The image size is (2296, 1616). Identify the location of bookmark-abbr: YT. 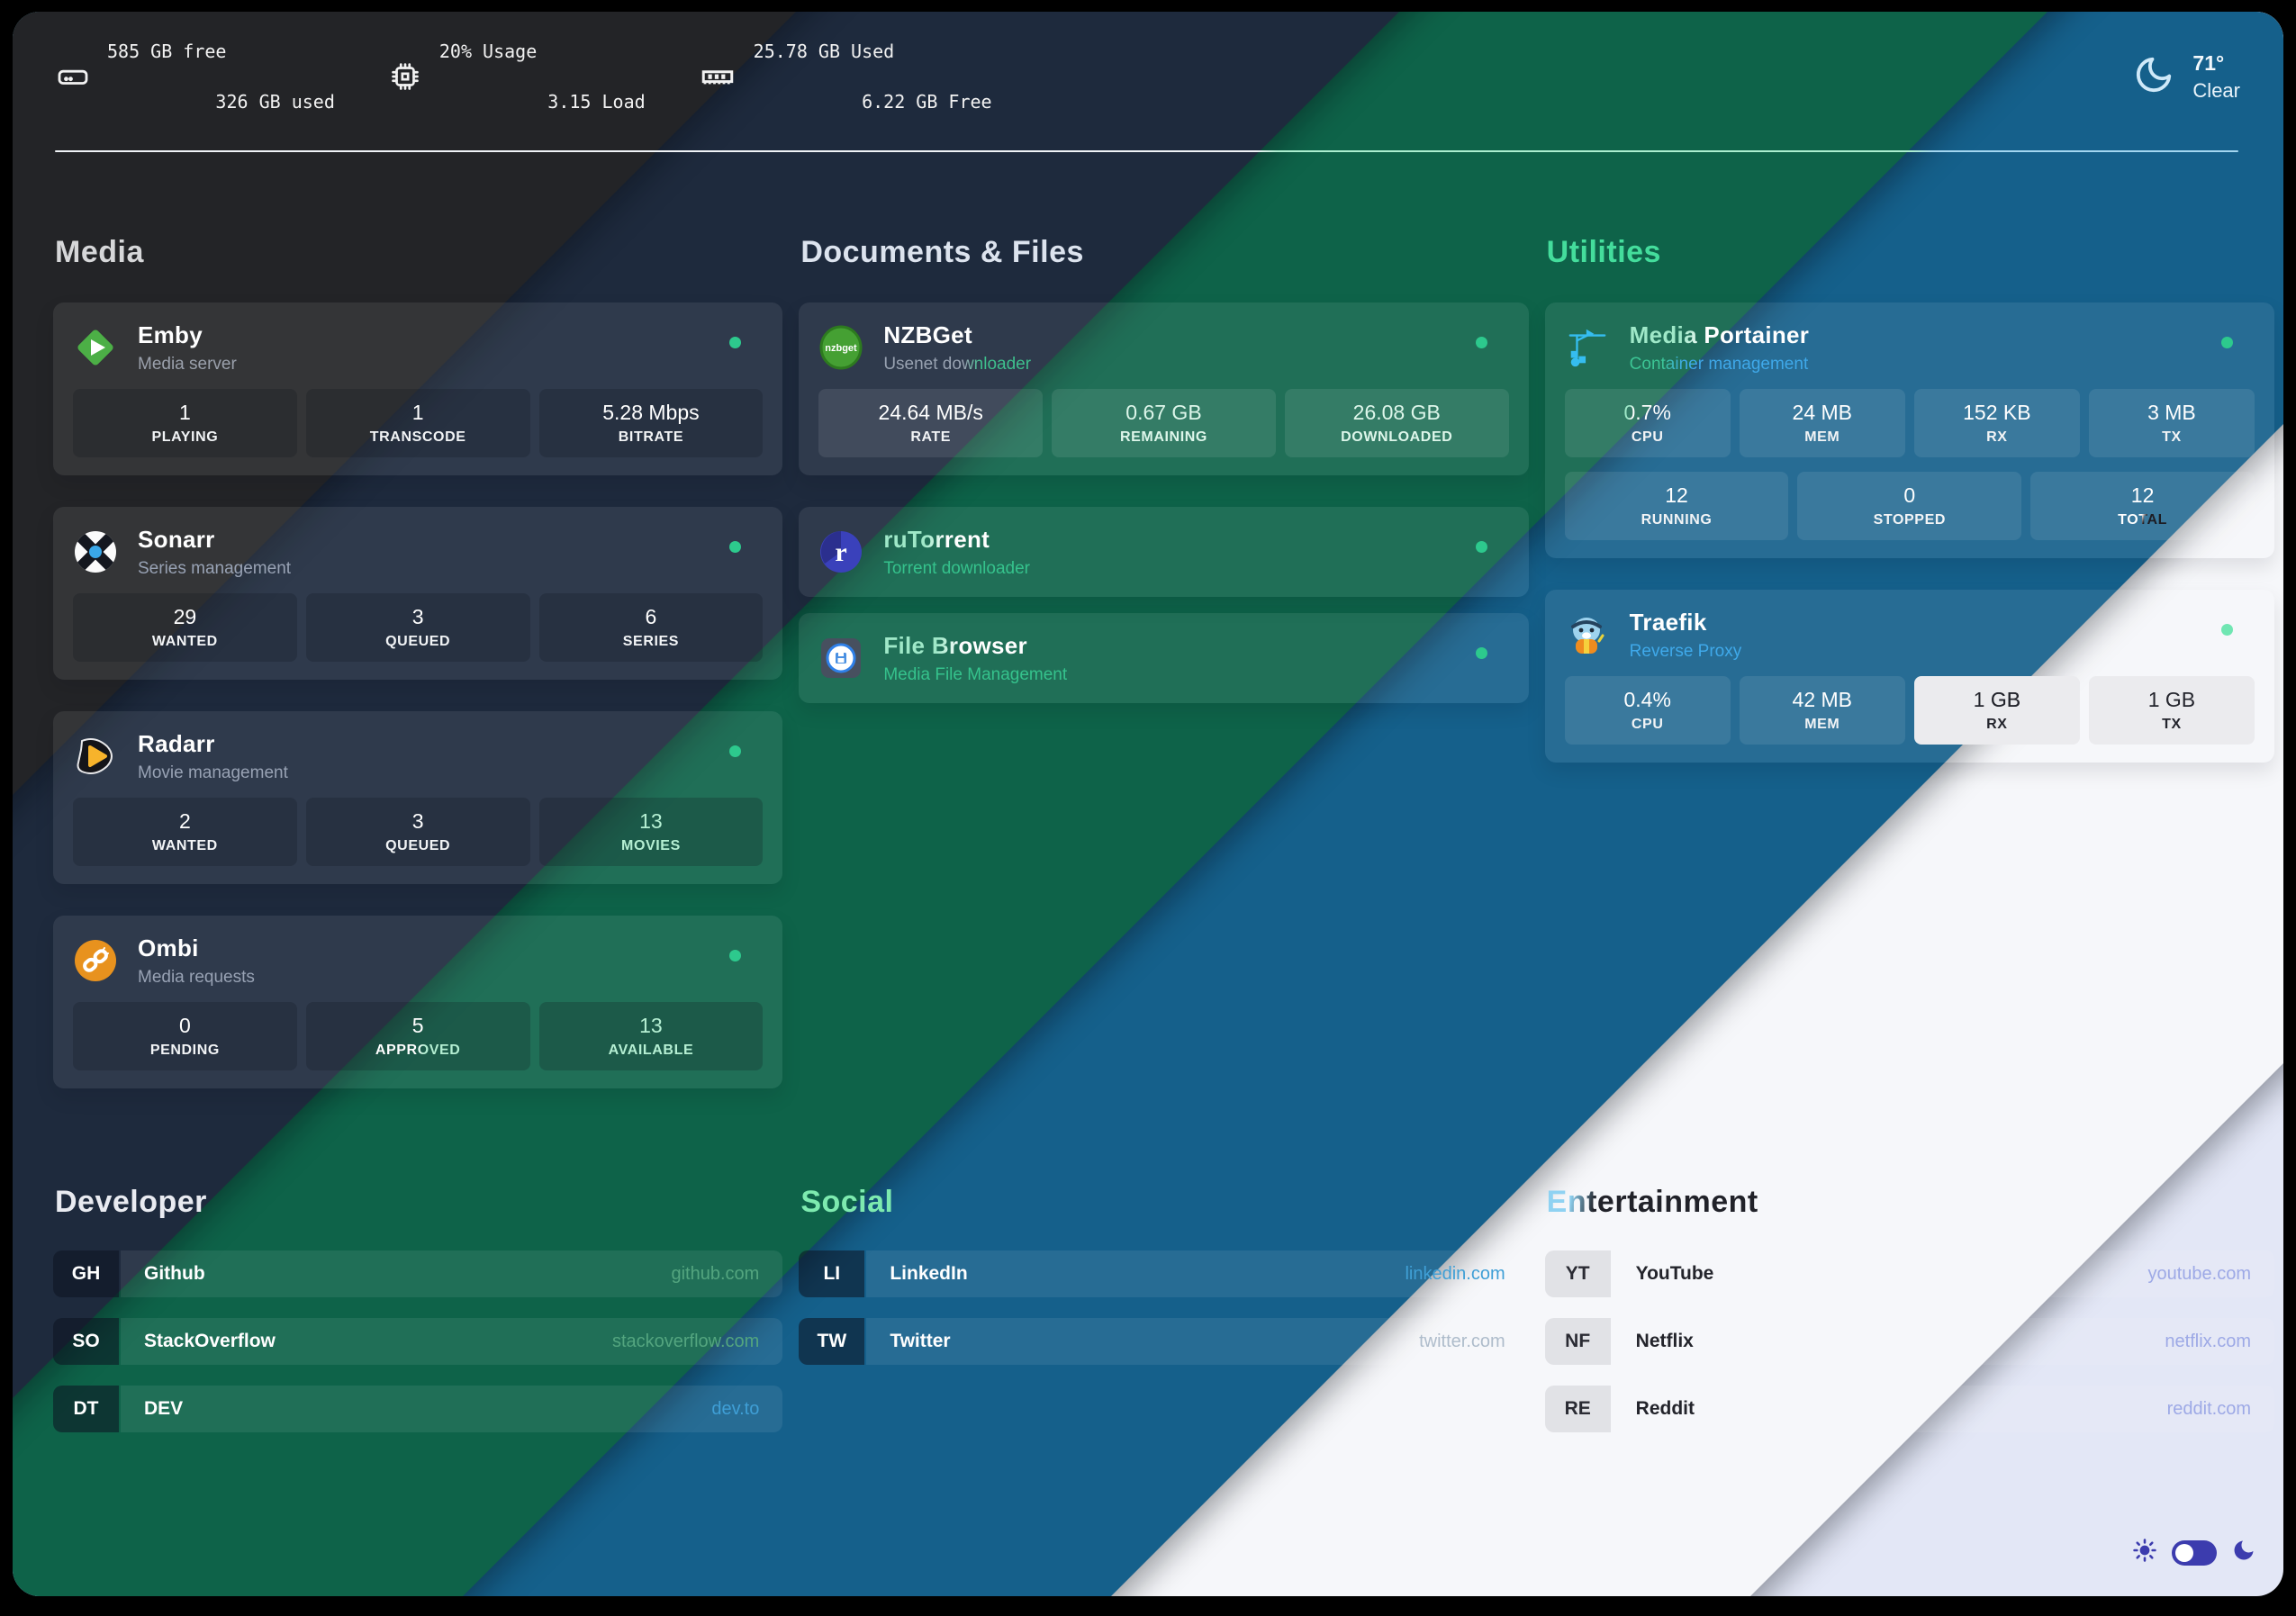
(1577, 1273).